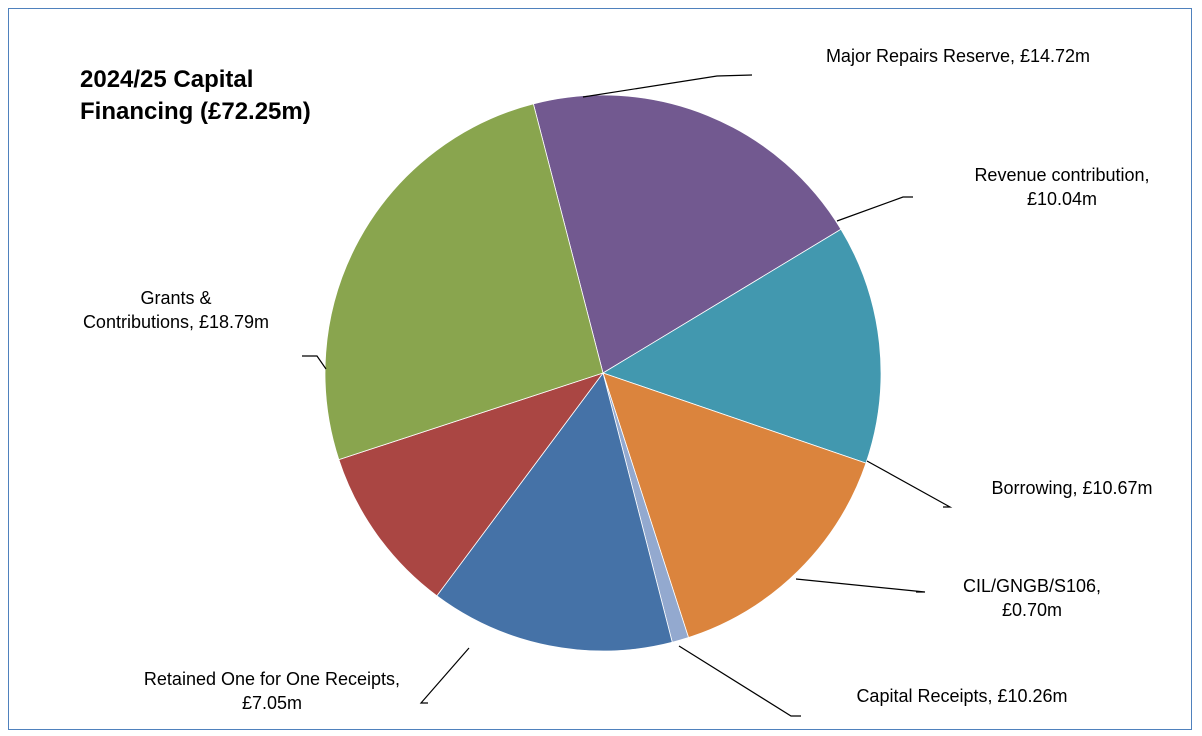 Image resolution: width=1202 pixels, height=736 pixels. What do you see at coordinates (1061, 187) in the screenshot?
I see `slice-label: Revenue contribution, £10.04m` at bounding box center [1061, 187].